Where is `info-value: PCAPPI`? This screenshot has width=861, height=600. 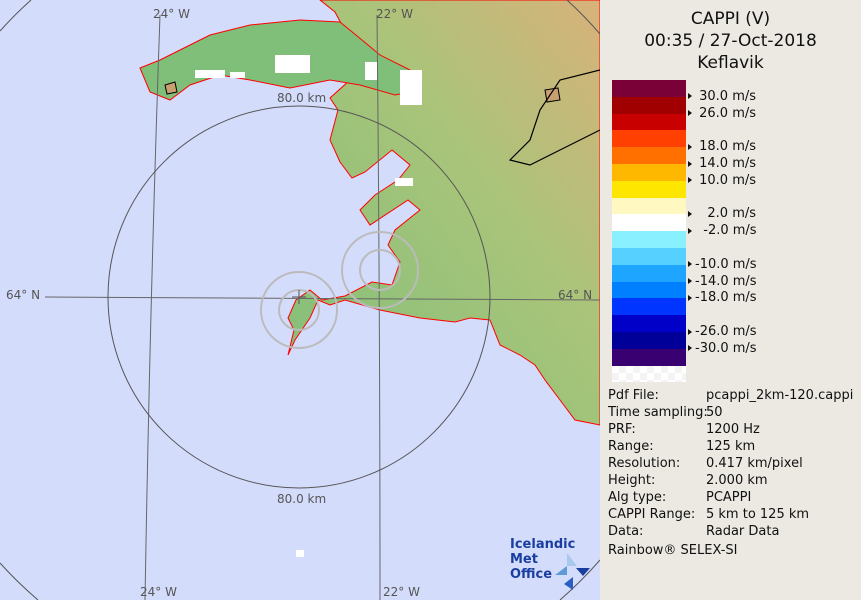
info-value: PCAPPI is located at coordinates (729, 497).